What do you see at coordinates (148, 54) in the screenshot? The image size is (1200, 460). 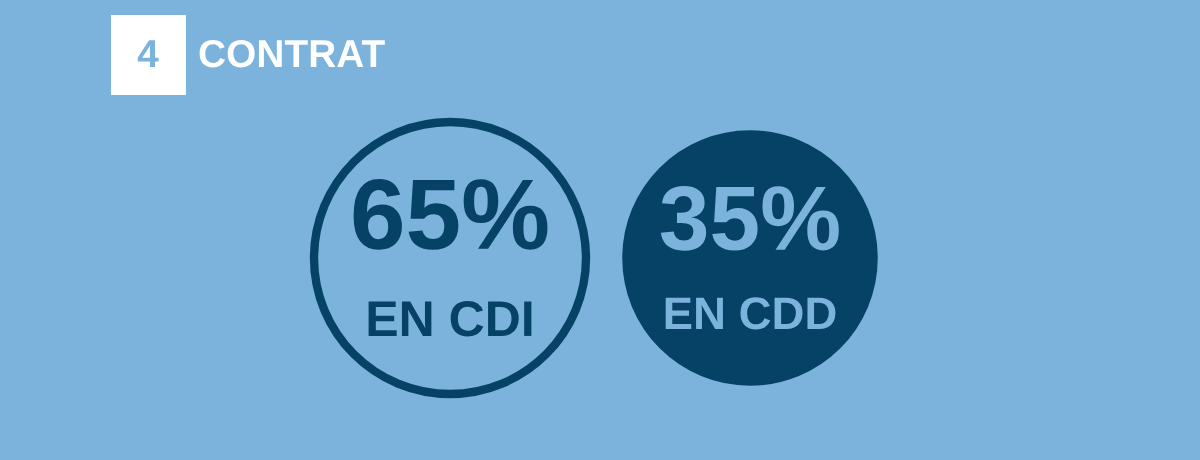 I see `text: 4` at bounding box center [148, 54].